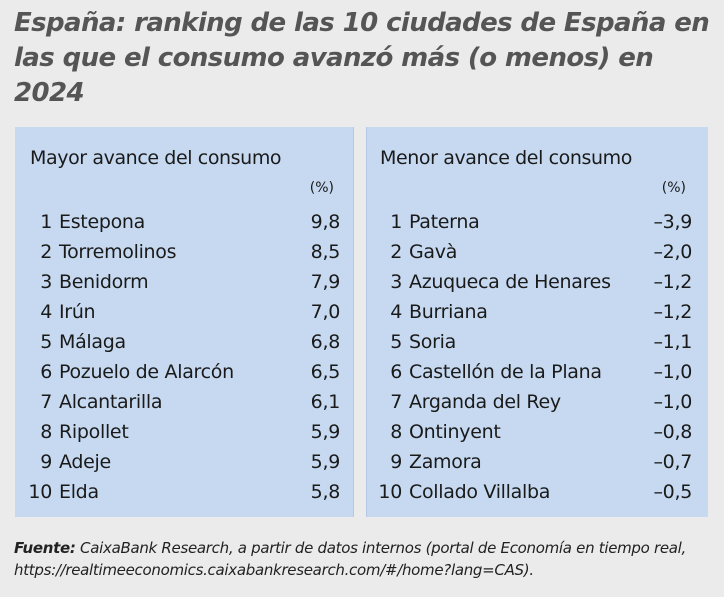 The height and width of the screenshot is (597, 724). I want to click on city-name: Ripollet, so click(94, 432).